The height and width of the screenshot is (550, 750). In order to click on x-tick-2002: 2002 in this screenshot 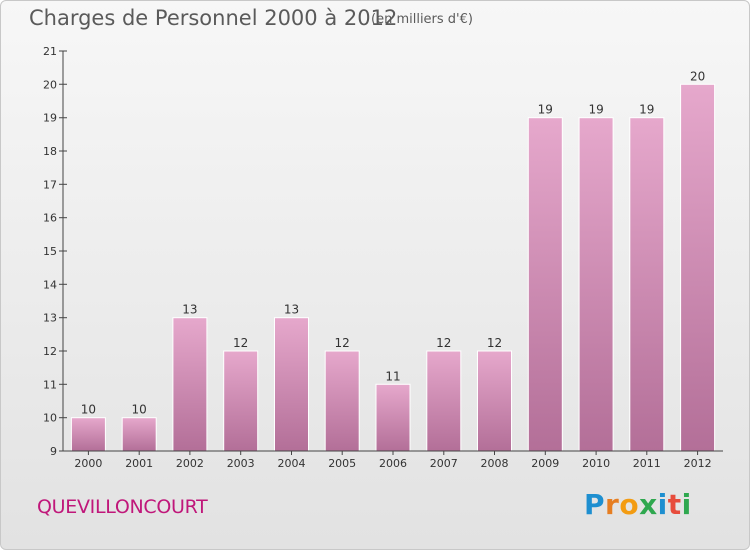, I will do `click(190, 463)`.